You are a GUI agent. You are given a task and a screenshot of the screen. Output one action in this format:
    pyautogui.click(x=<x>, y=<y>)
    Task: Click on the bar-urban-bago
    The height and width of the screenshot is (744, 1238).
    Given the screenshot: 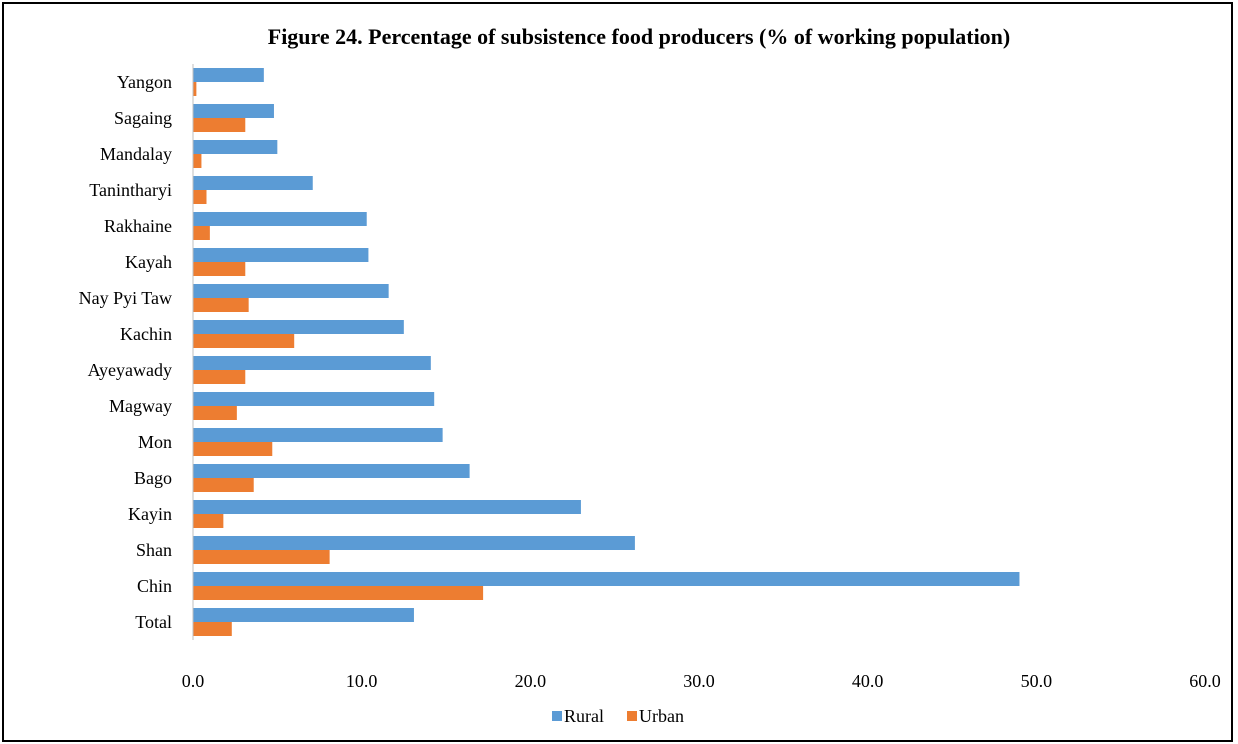 What is the action you would take?
    pyautogui.click(x=223, y=485)
    